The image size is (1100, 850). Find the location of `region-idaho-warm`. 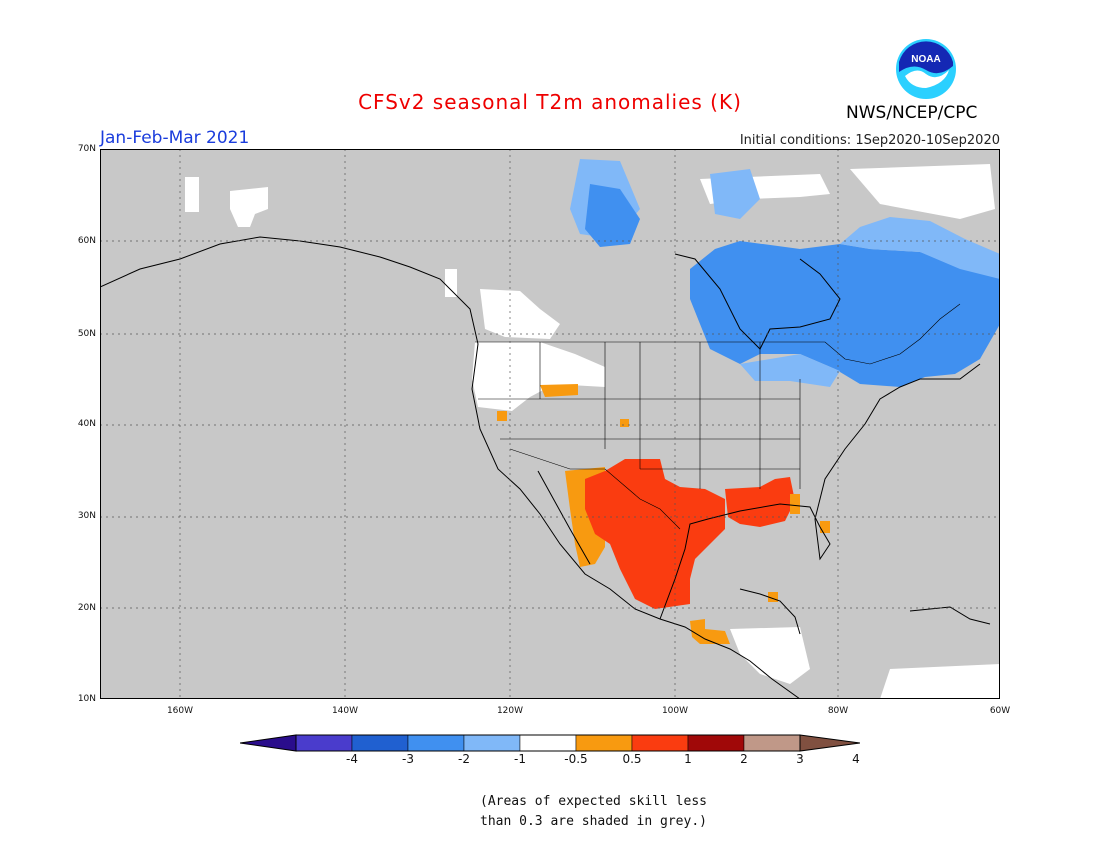

region-idaho-warm is located at coordinates (559, 390).